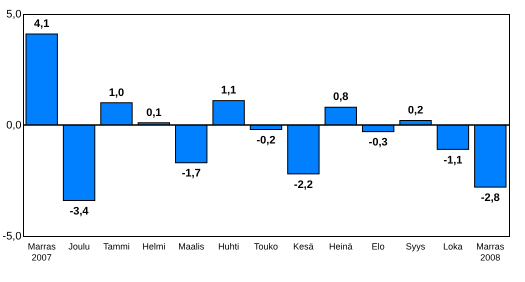  Describe the element at coordinates (490, 252) in the screenshot. I see `x-tick-label: Marras 2008` at that location.